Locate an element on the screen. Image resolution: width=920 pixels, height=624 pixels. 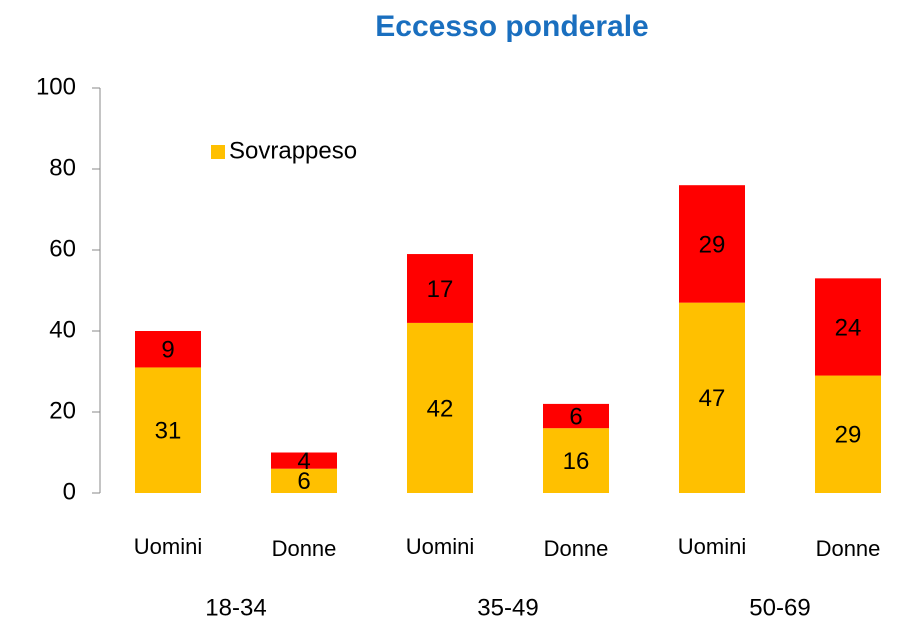
data-label: 17 is located at coordinates (440, 289).